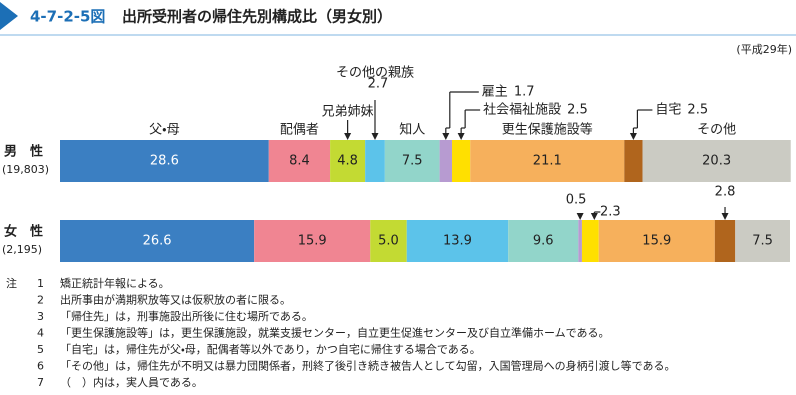 Image resolution: width=796 pixels, height=395 pixels. I want to click on chart-title: 出所受刑者の帰住先別構成比（男女別）, so click(257, 17).